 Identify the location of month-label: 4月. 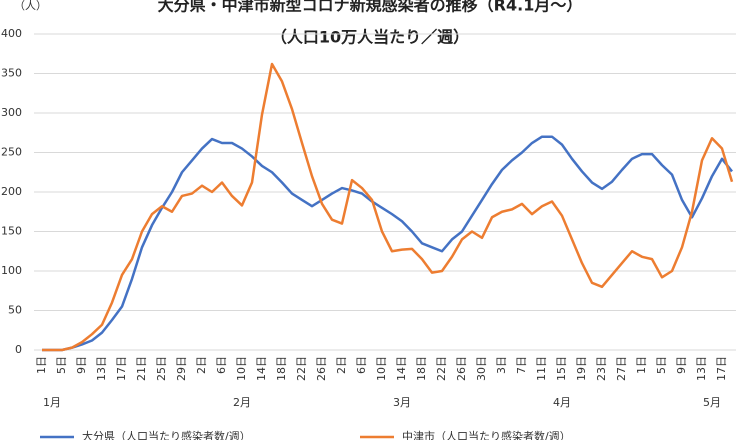
(562, 402).